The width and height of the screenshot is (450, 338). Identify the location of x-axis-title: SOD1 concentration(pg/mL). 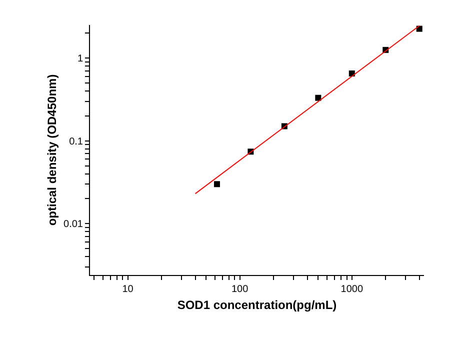
(257, 305).